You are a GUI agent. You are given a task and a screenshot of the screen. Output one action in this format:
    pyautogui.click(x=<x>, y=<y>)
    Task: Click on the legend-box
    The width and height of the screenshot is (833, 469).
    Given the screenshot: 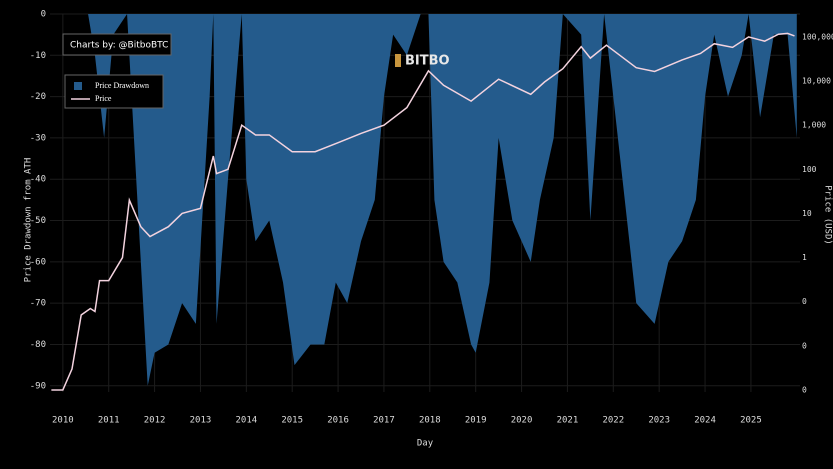 What is the action you would take?
    pyautogui.click(x=114, y=91)
    